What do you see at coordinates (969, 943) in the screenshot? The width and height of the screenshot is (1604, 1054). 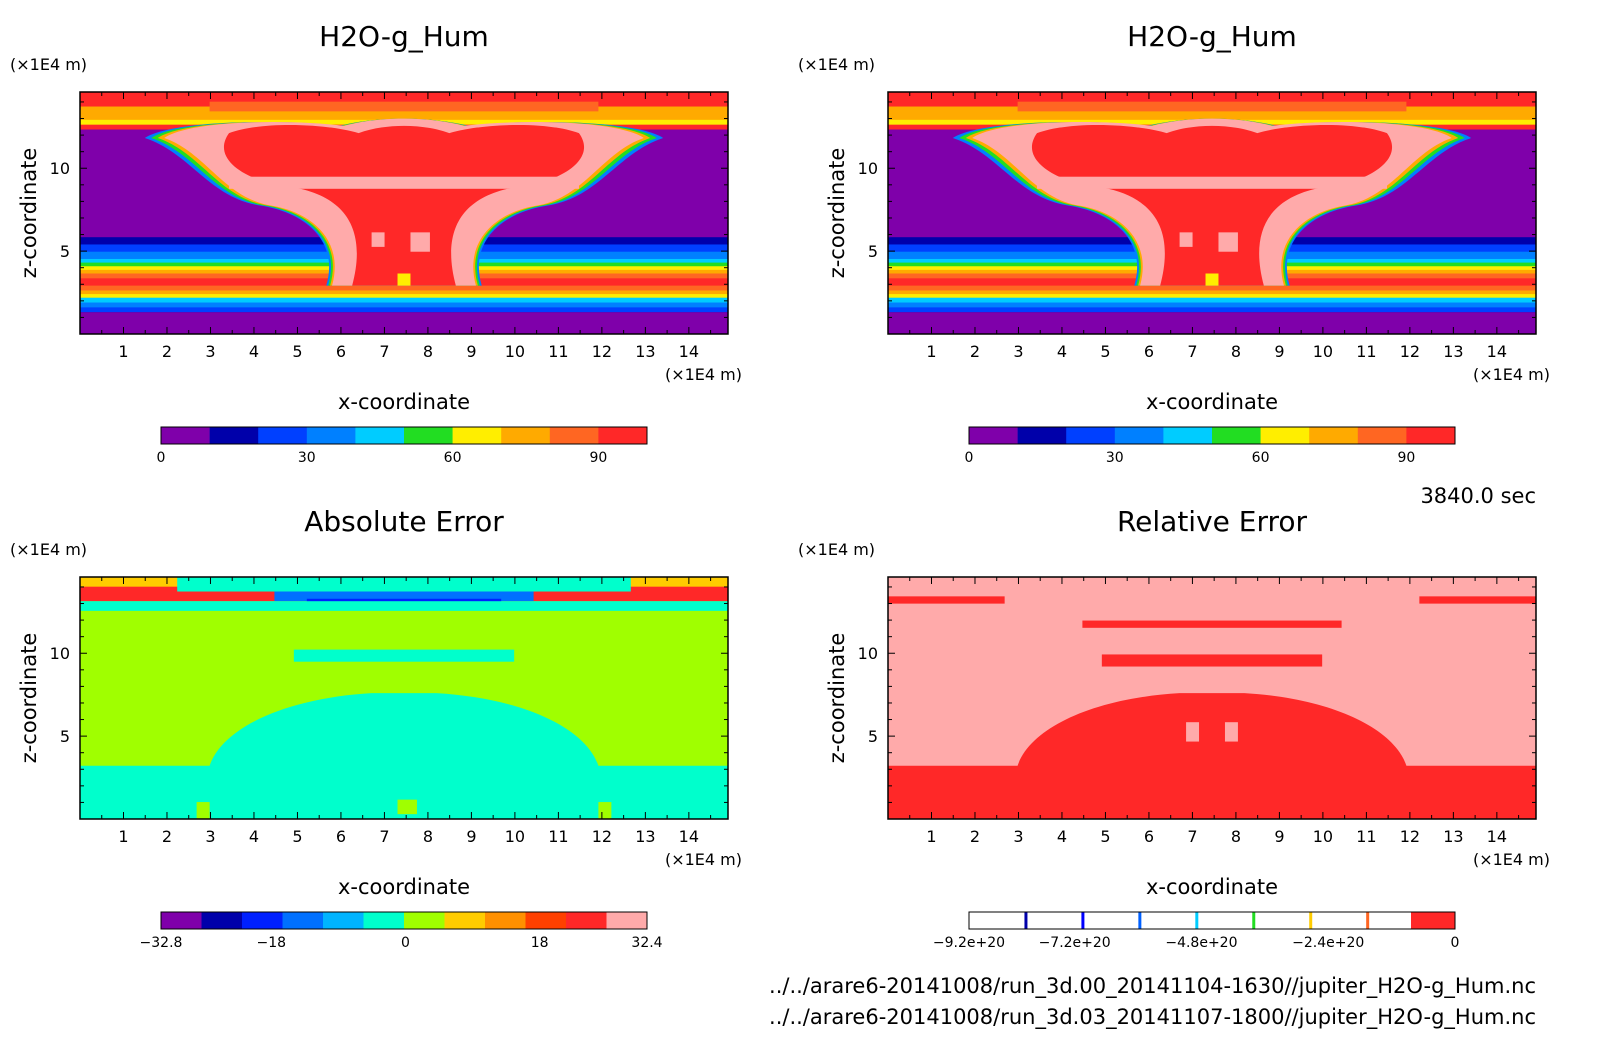 I see `colorbar-tick-label: −9.2e+20` at bounding box center [969, 943].